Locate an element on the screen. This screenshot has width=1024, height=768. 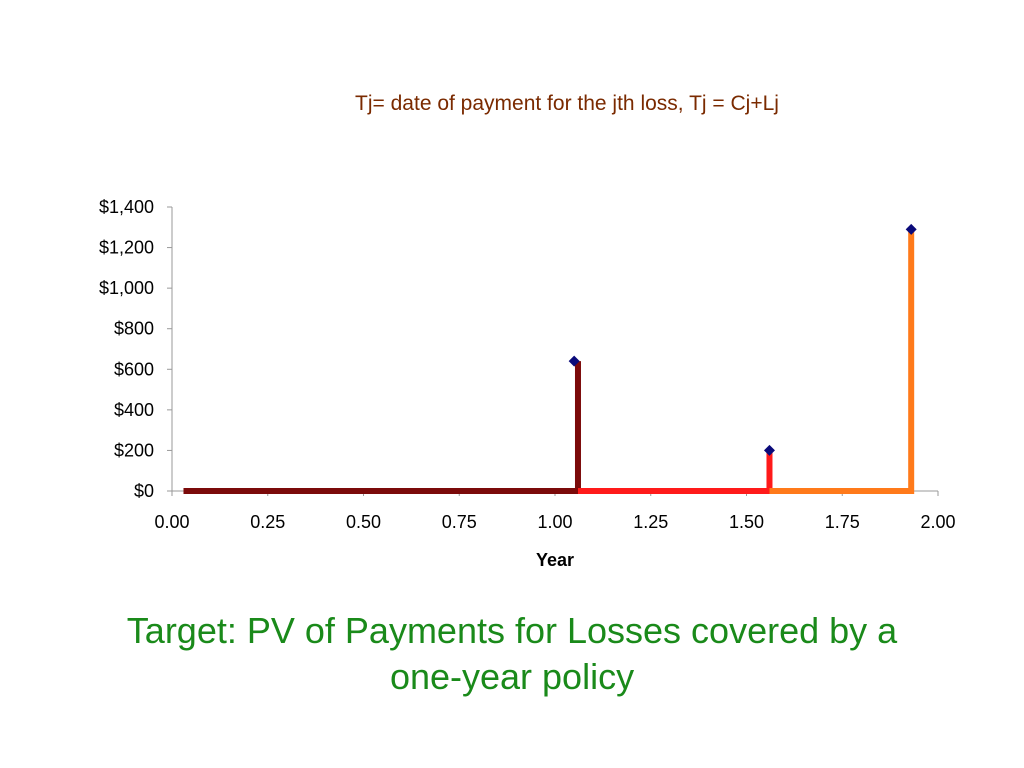
y-tick-label: $400 is located at coordinates (134, 410).